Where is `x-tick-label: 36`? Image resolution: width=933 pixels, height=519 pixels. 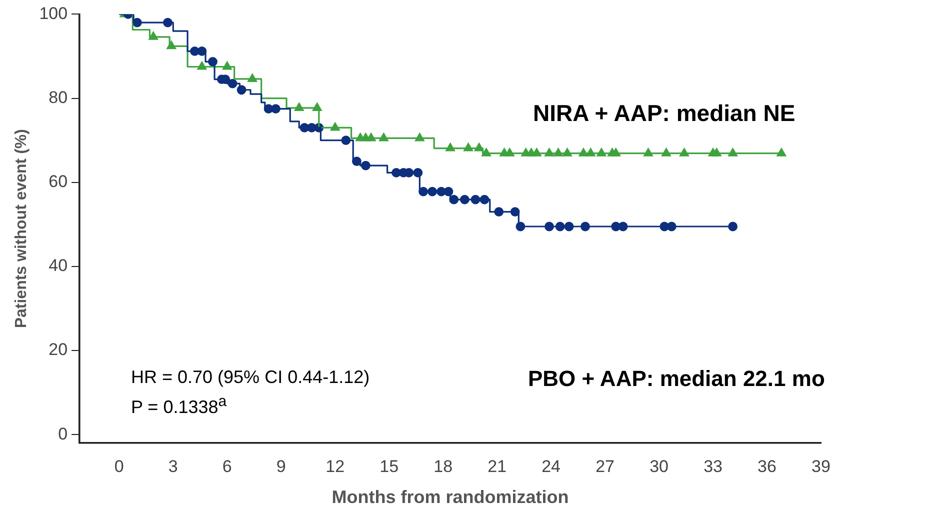
x-tick-label: 36 is located at coordinates (767, 466).